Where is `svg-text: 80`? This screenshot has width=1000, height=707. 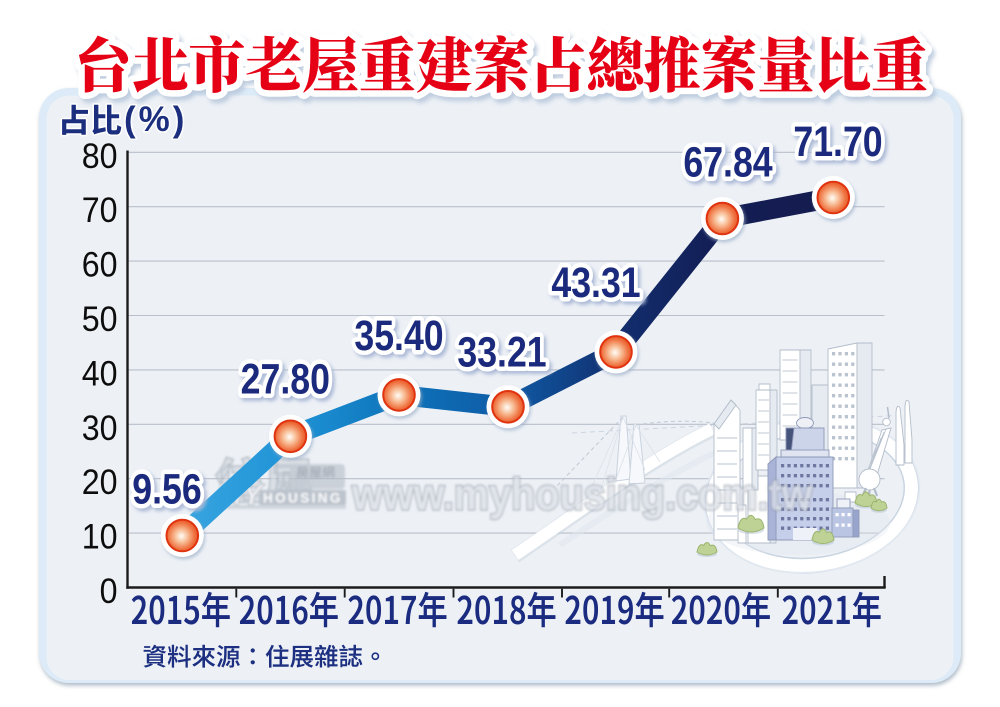 svg-text: 80 is located at coordinates (100, 157).